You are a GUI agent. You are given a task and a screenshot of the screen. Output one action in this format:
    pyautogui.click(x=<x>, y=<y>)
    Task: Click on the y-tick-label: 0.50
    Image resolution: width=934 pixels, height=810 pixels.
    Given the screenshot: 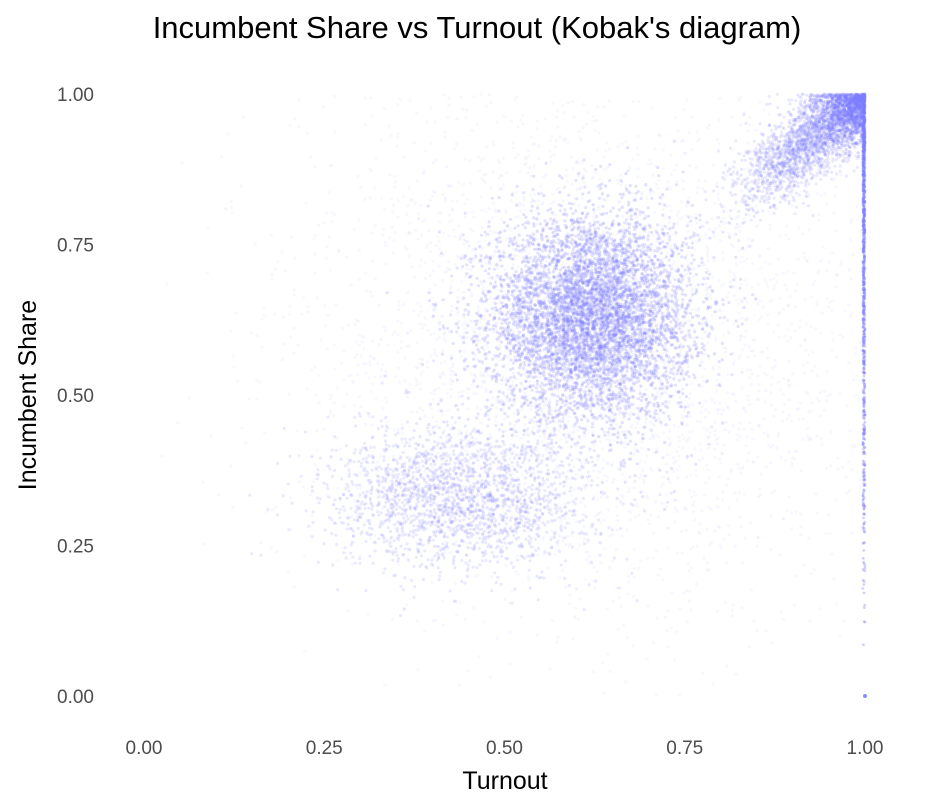 What is the action you would take?
    pyautogui.click(x=75, y=396)
    